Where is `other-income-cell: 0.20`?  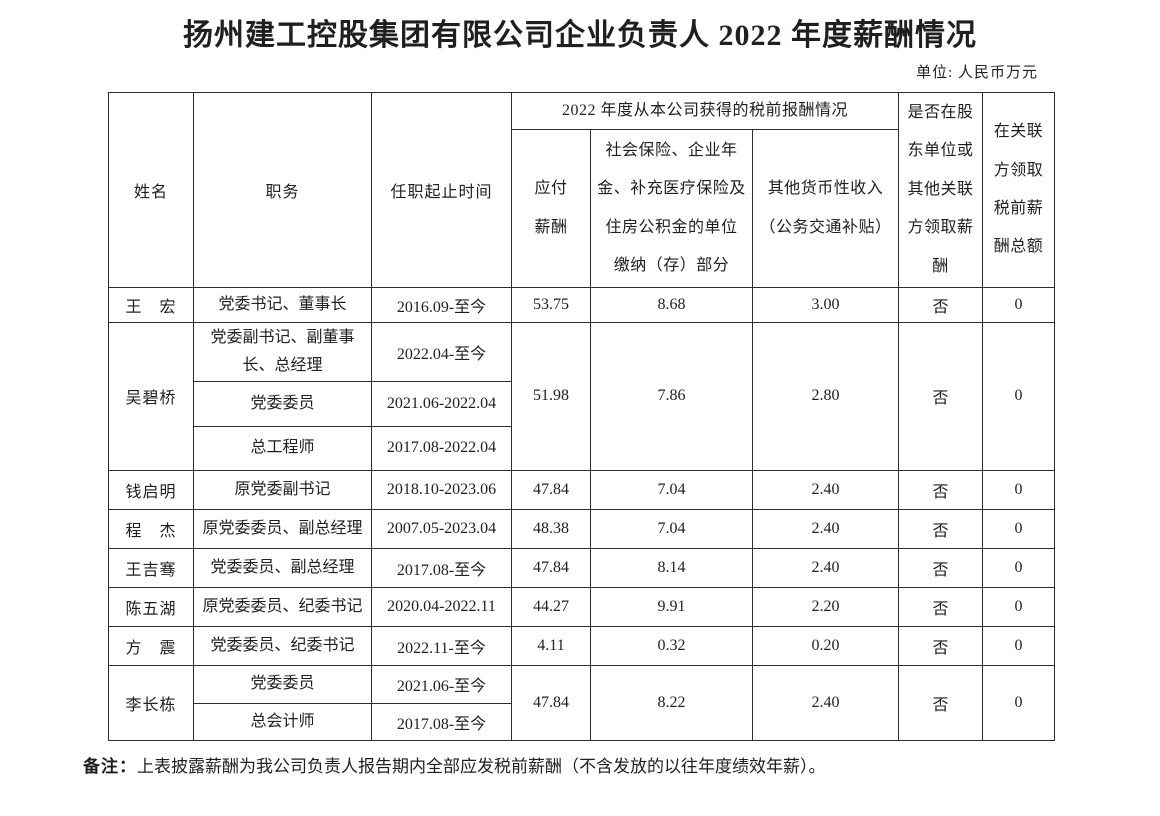
other-income-cell: 0.20 is located at coordinates (825, 645).